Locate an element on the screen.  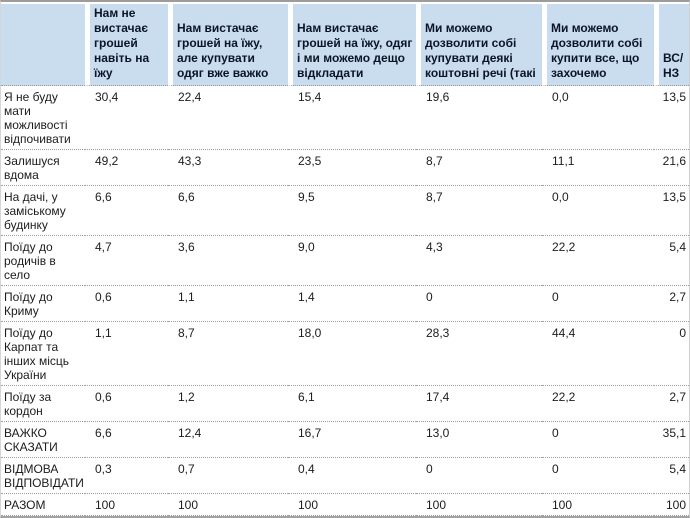
value-cell: 30,4 is located at coordinates (126, 118).